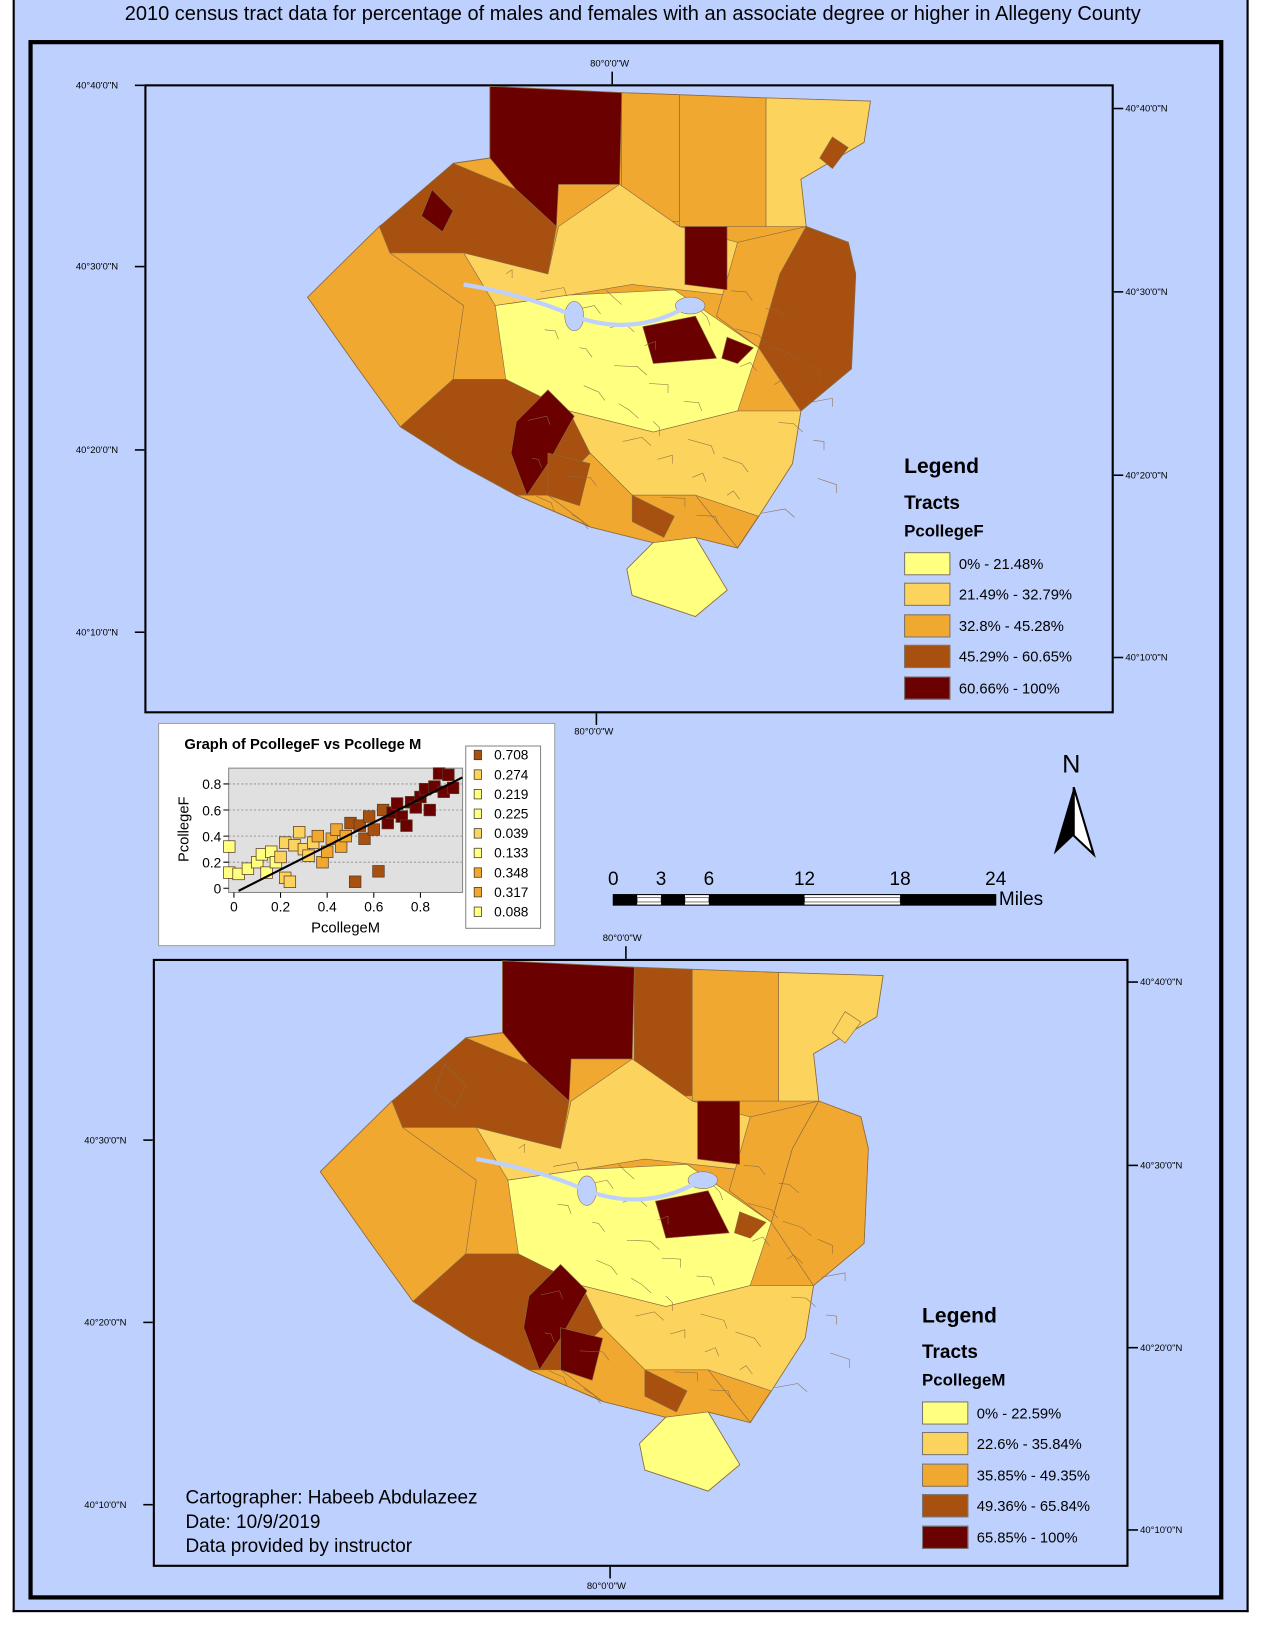 The image size is (1275, 1650). I want to click on legend-layer: Tracts, so click(949, 1352).